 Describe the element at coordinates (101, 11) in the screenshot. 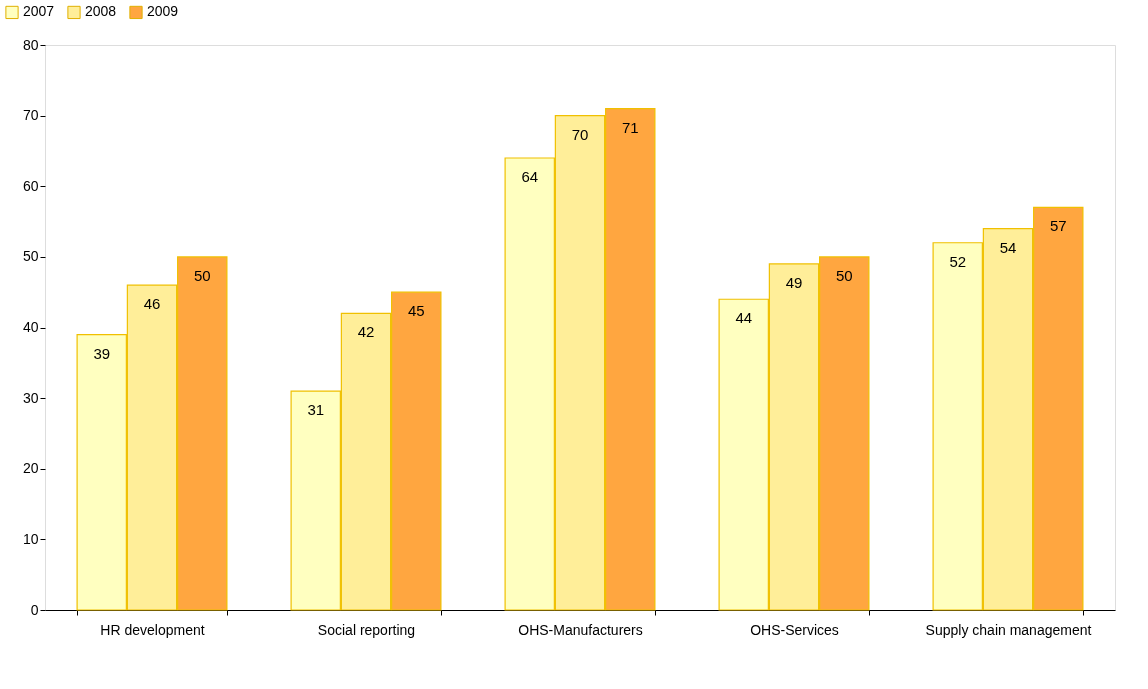

I see `legend-label: 2008` at that location.